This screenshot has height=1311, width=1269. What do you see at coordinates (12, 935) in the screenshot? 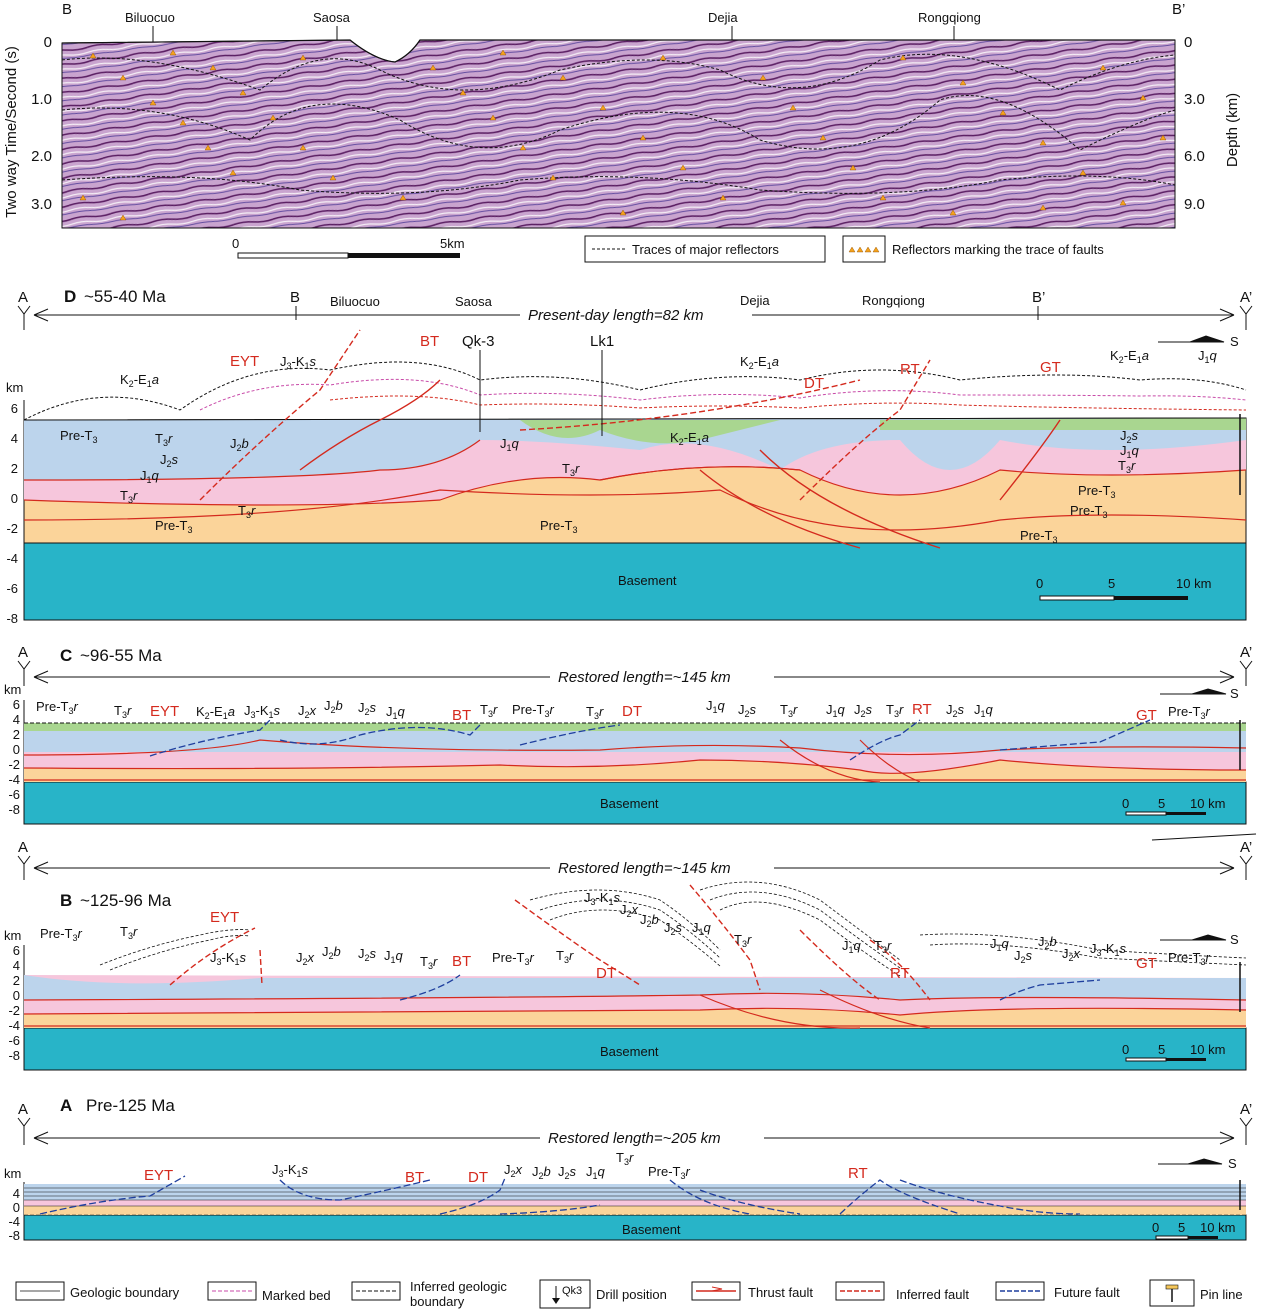
I see `panel-b-unit: km` at bounding box center [12, 935].